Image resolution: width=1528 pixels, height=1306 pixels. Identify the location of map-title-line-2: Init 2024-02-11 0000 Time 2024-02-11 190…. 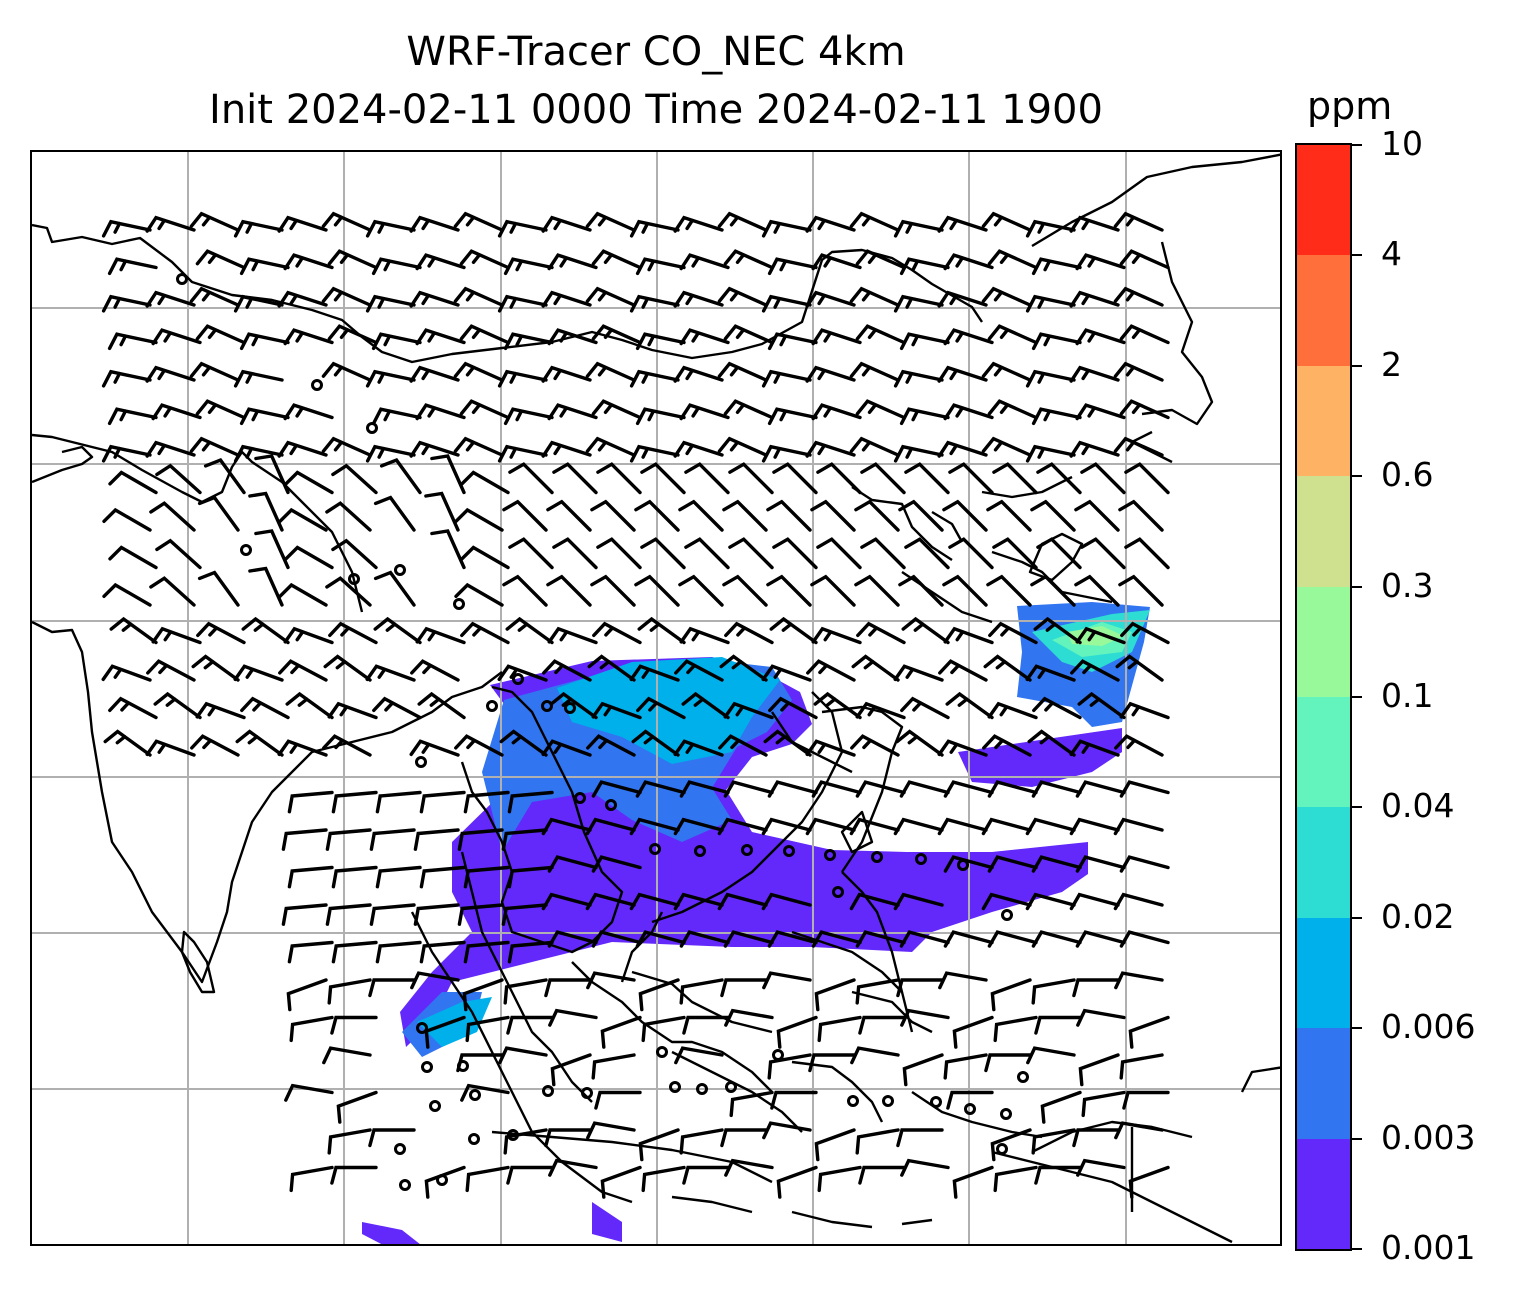
(656, 110).